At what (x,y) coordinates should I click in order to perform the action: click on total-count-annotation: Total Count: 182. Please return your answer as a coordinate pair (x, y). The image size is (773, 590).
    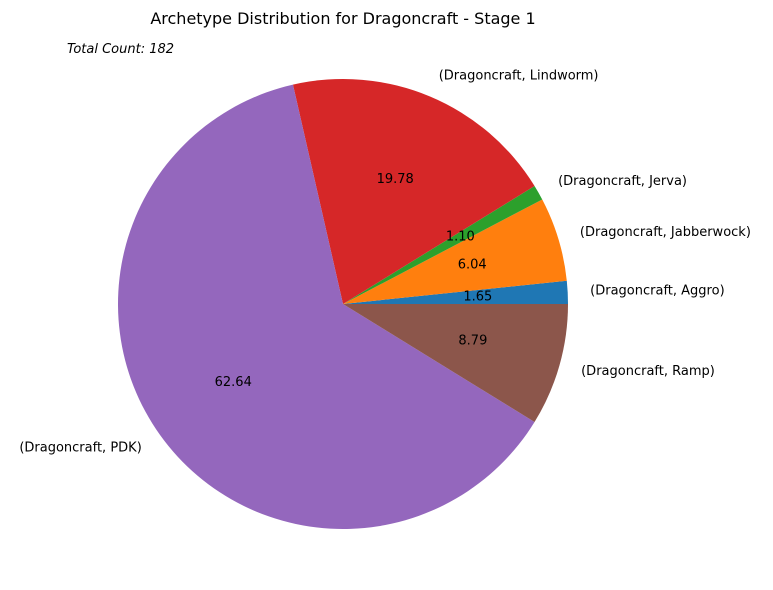
    Looking at the image, I should click on (120, 49).